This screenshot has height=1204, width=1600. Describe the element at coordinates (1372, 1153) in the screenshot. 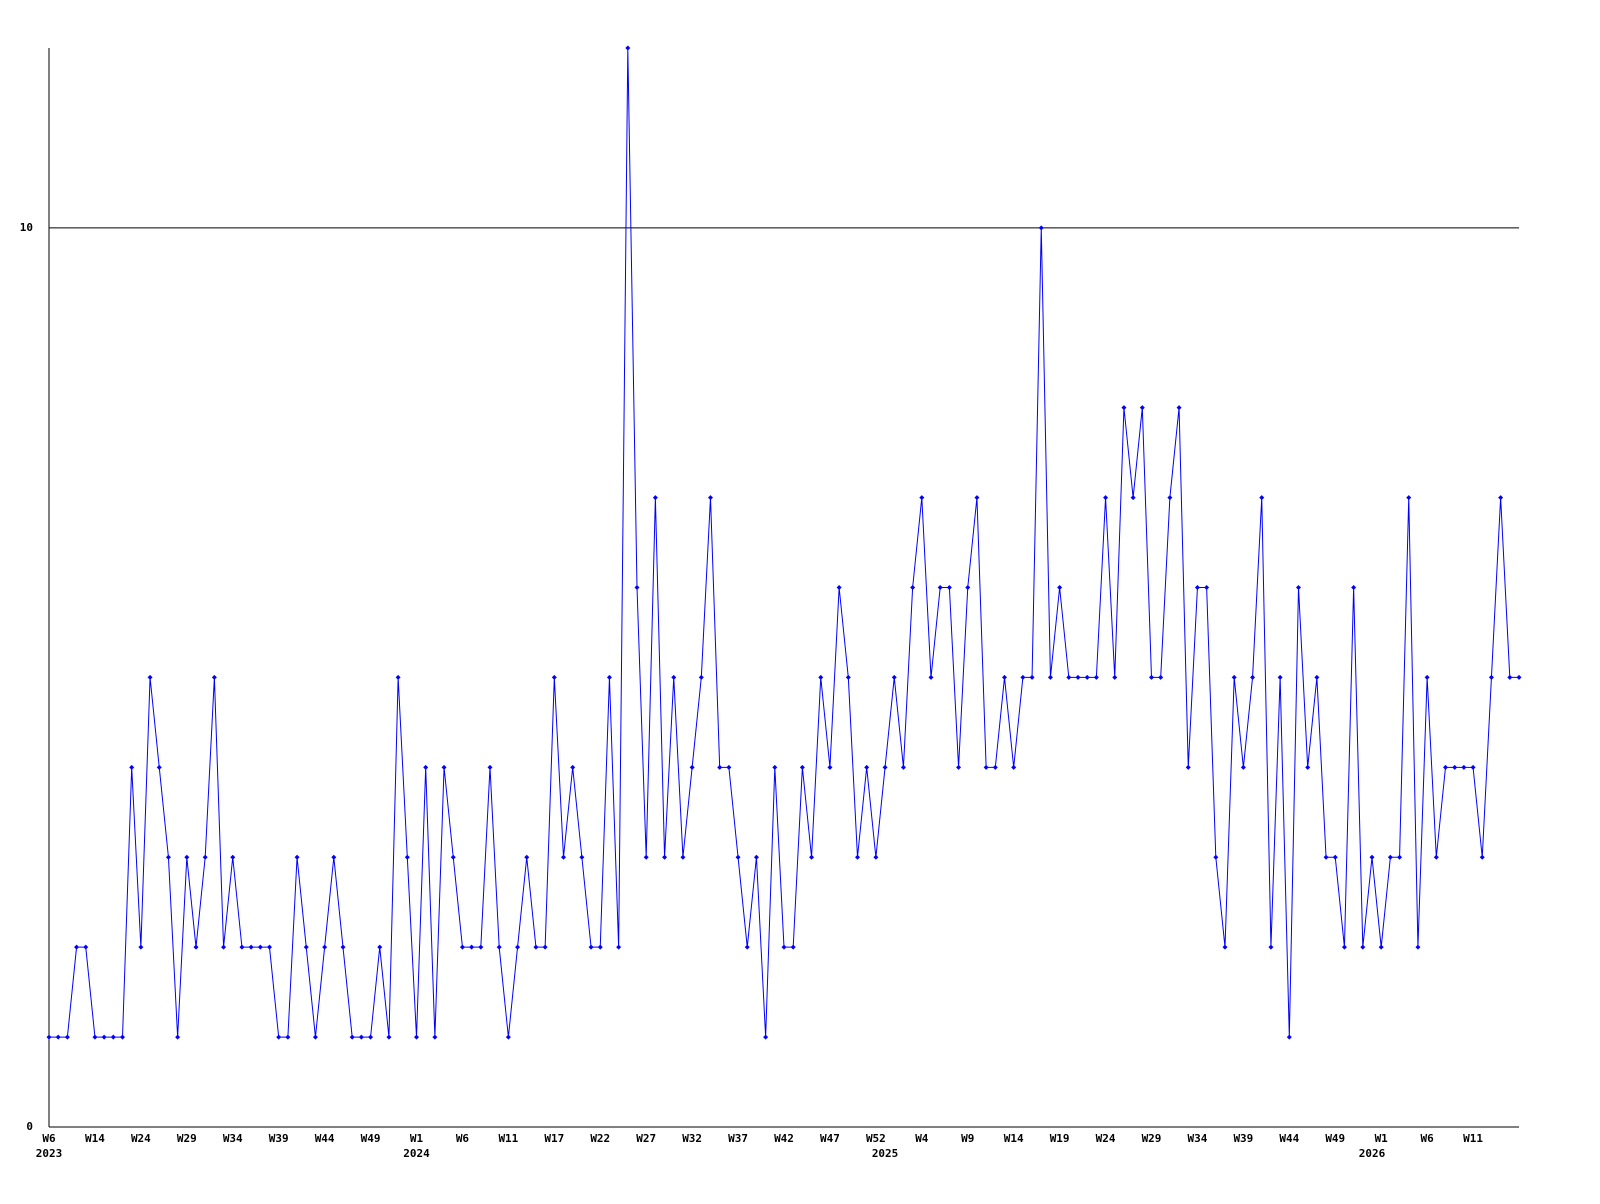

I see `x-year-label: 2026` at that location.